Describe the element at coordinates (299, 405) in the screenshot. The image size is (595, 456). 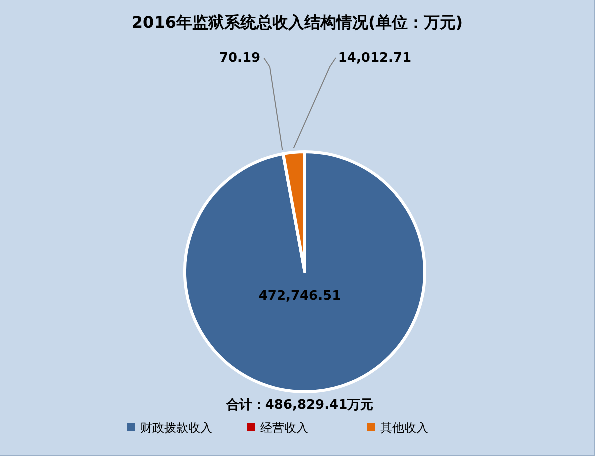
I see `text: 合计：486,829.41万元` at that location.